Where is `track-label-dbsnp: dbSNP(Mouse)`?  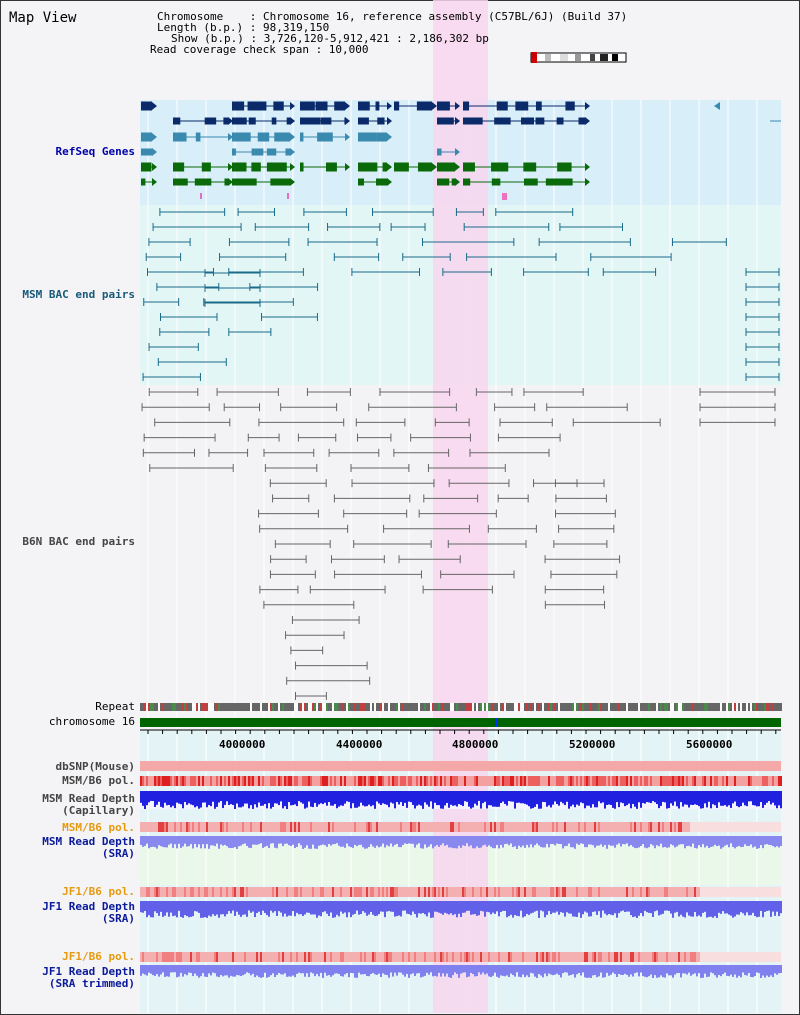 track-label-dbsnp: dbSNP(Mouse) is located at coordinates (95, 766).